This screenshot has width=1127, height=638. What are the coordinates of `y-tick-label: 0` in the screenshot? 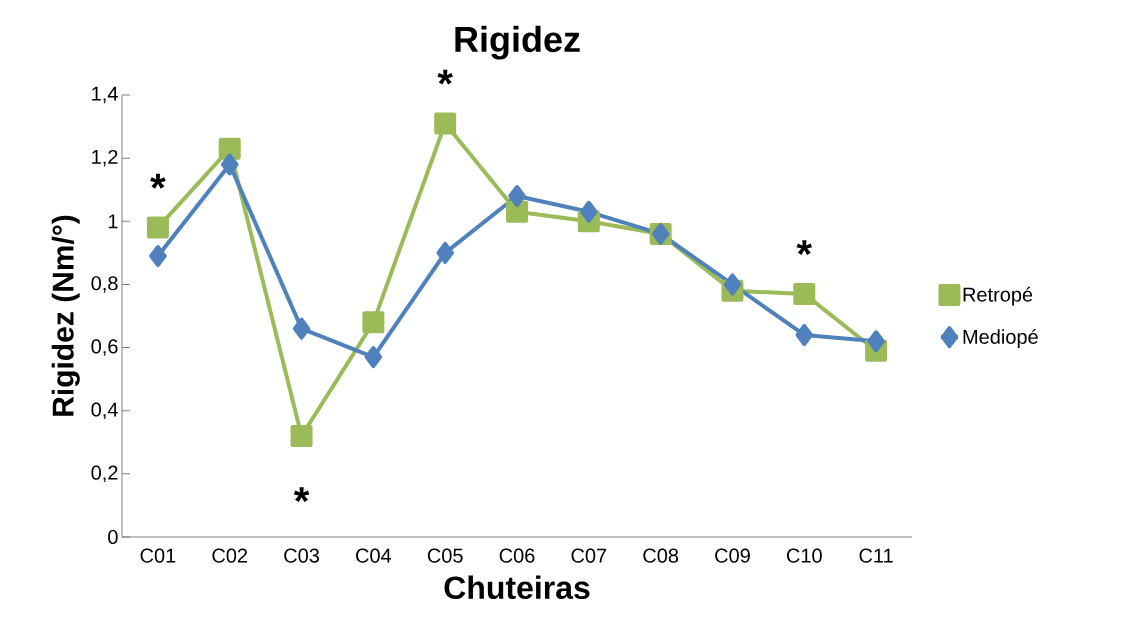 It's located at (113, 537).